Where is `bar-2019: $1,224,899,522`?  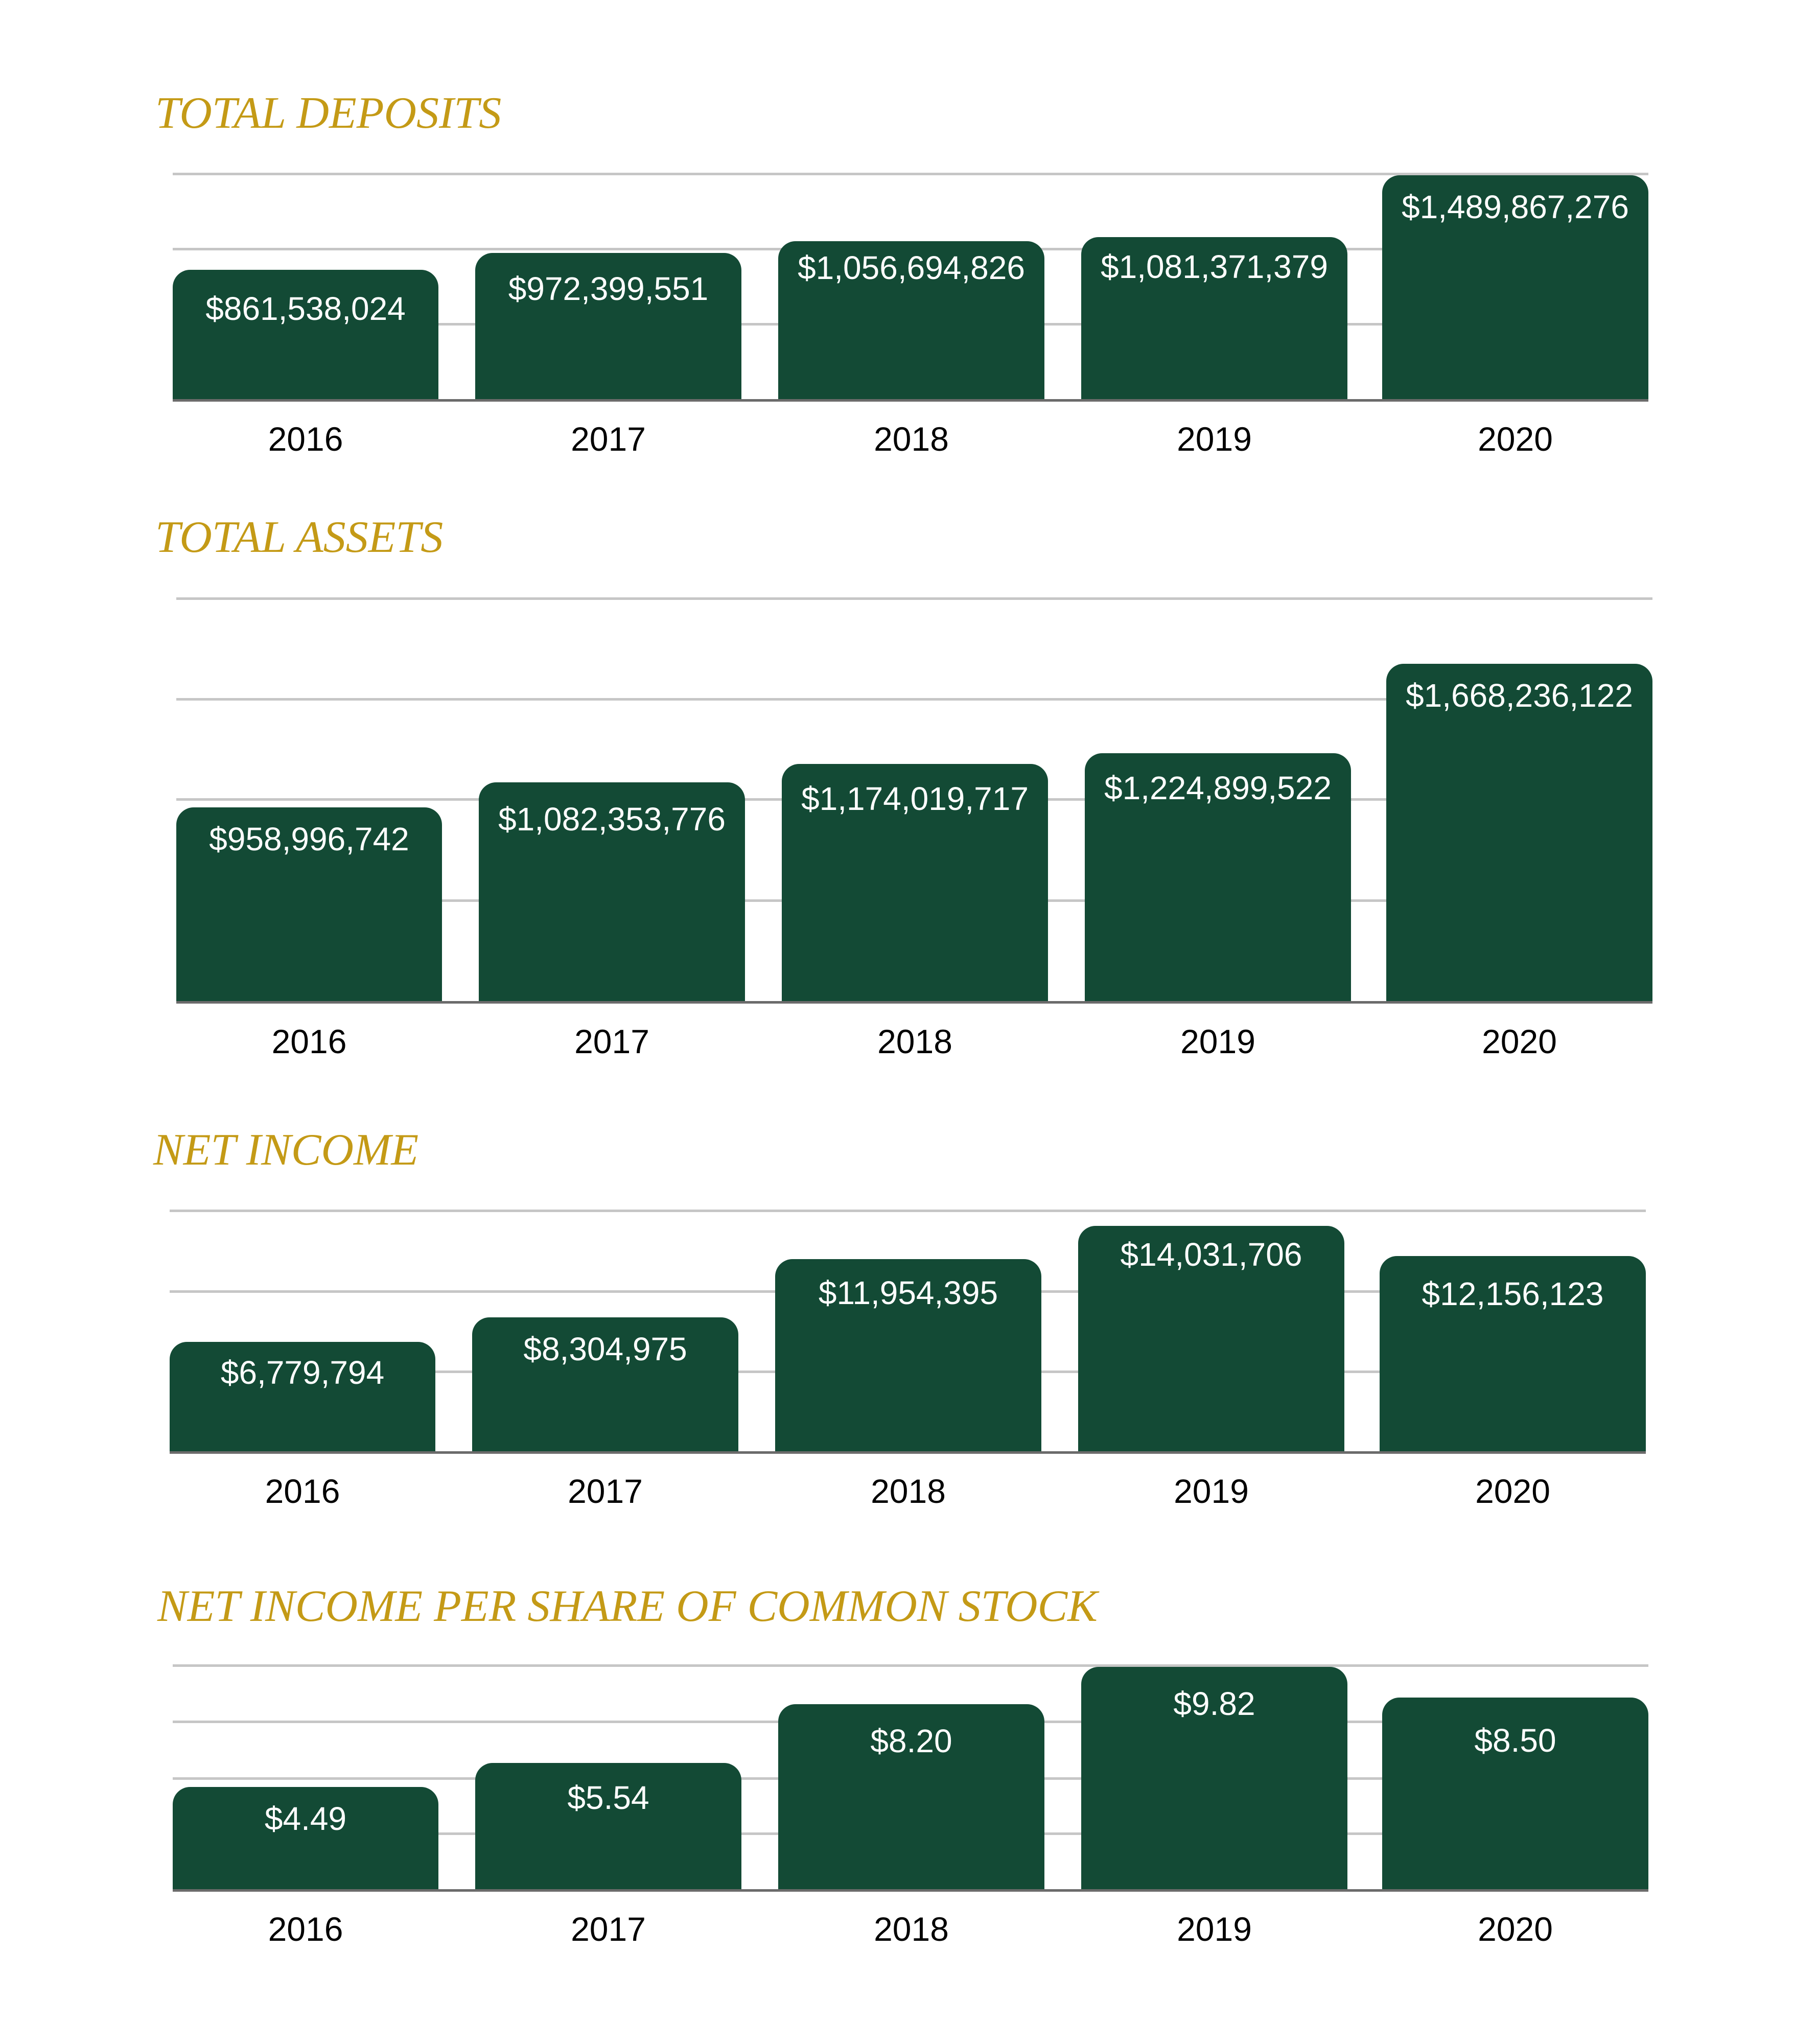 bar-2019: $1,224,899,522 is located at coordinates (1218, 877).